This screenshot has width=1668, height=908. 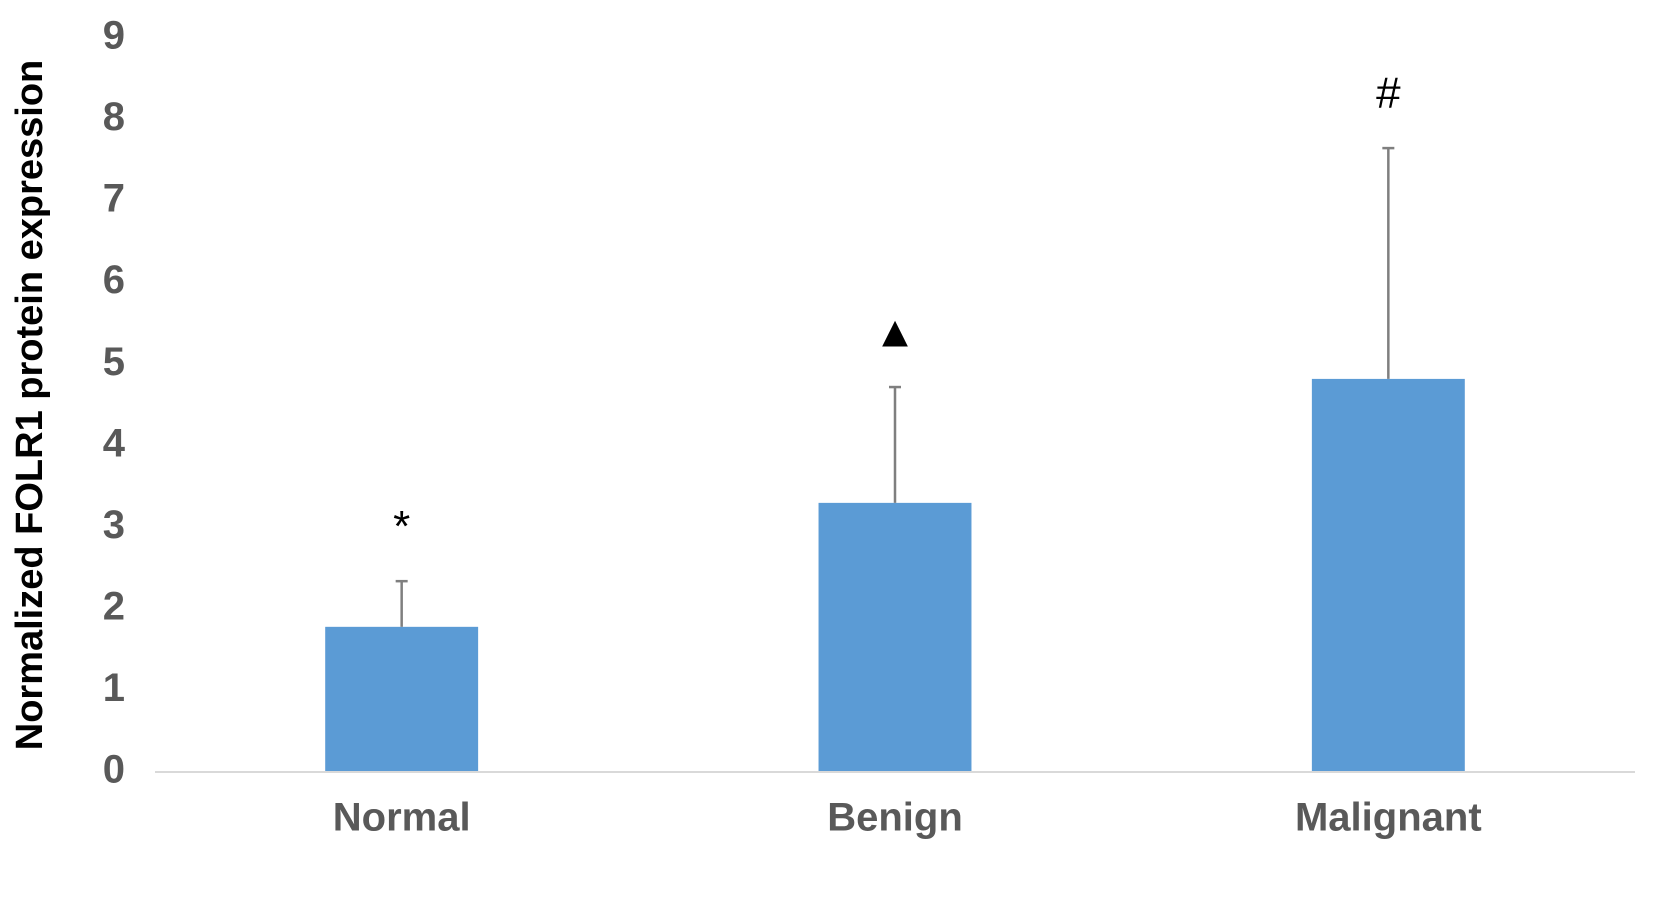 I want to click on y-tick-label: 1, so click(x=114, y=688).